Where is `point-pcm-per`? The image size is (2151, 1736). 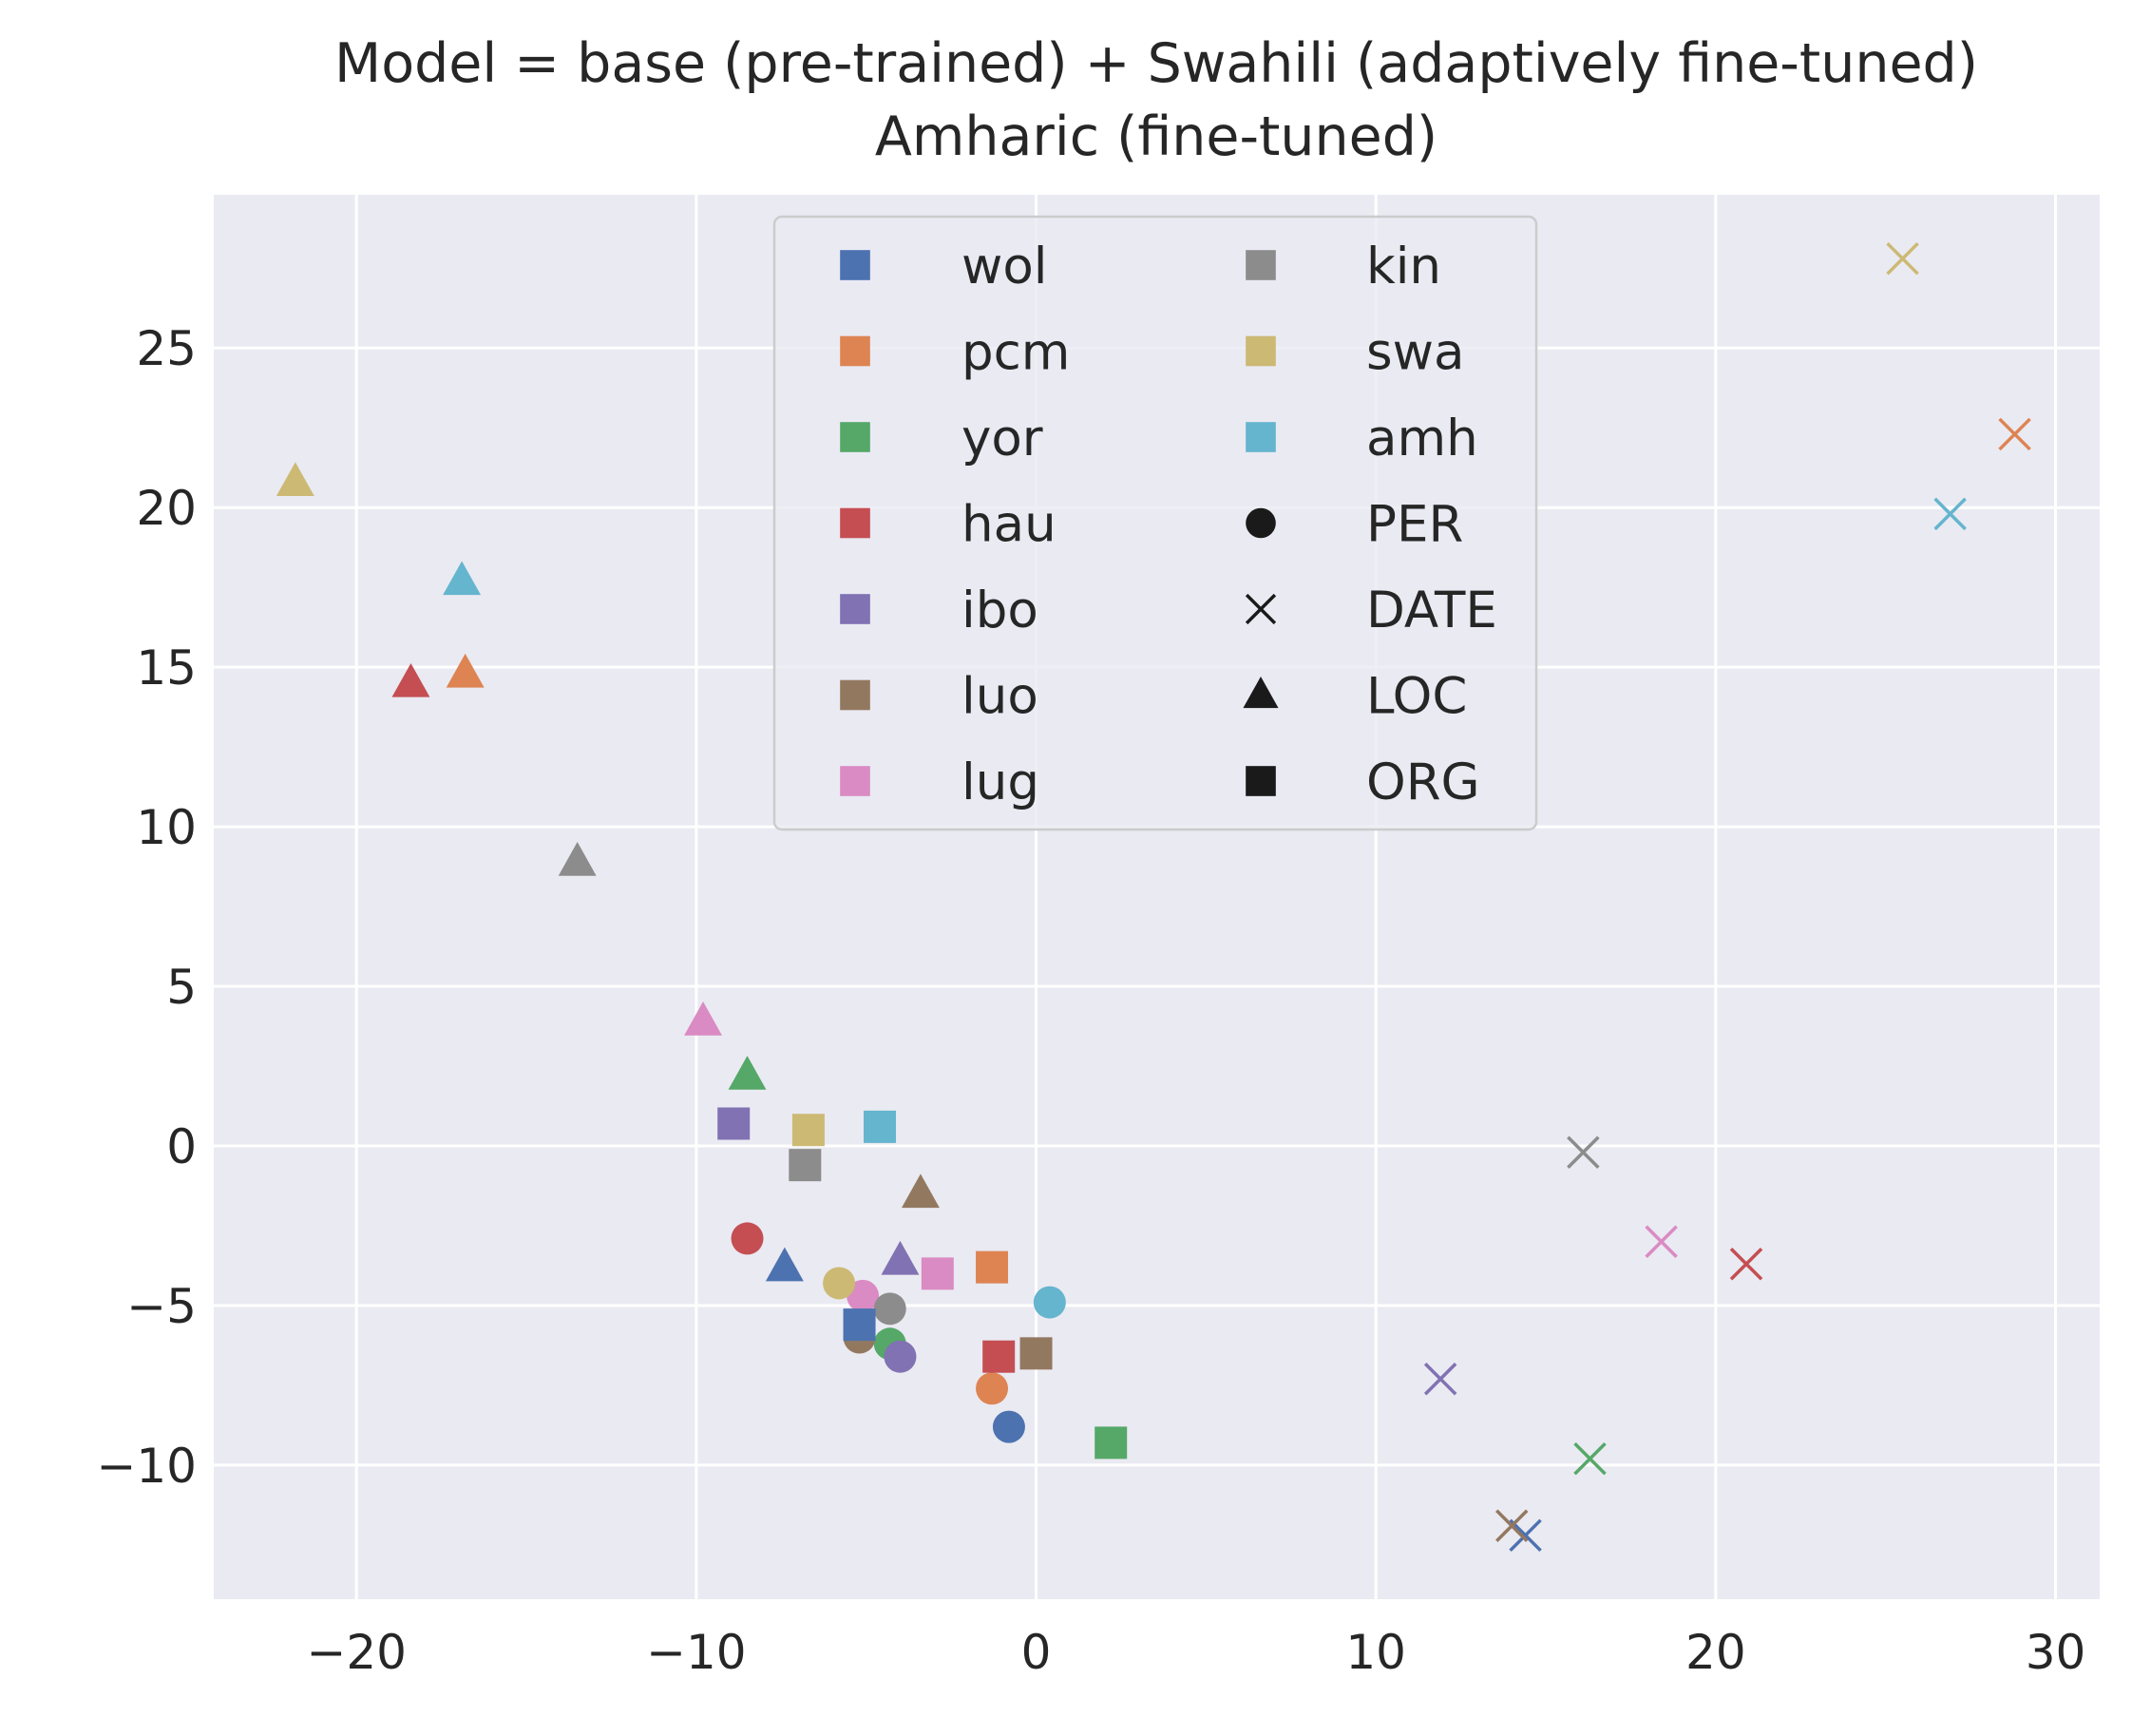
point-pcm-per is located at coordinates (992, 1389).